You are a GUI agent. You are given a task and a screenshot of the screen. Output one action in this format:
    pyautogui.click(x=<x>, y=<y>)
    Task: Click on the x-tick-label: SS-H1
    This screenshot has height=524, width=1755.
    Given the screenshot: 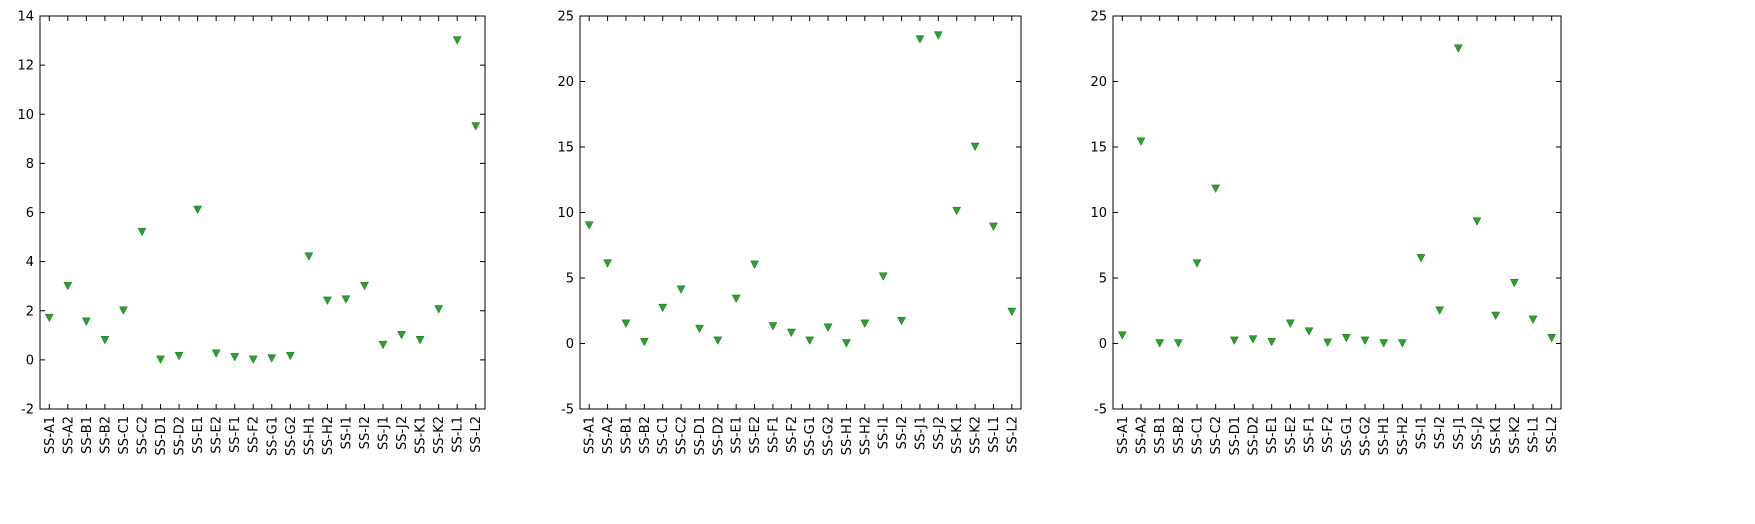 What is the action you would take?
    pyautogui.click(x=847, y=435)
    